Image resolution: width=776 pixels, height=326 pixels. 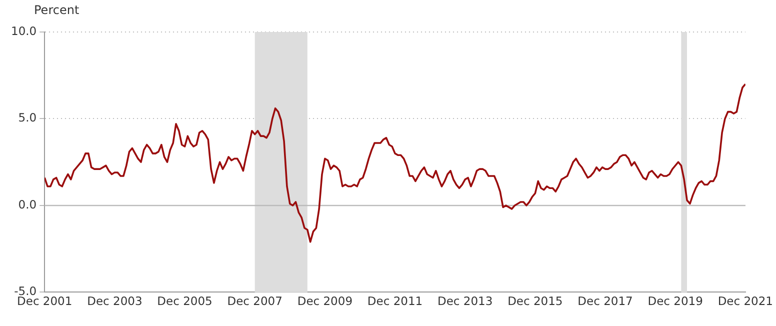 What do you see at coordinates (465, 301) in the screenshot?
I see `x-tick-label: Dec 2013` at bounding box center [465, 301].